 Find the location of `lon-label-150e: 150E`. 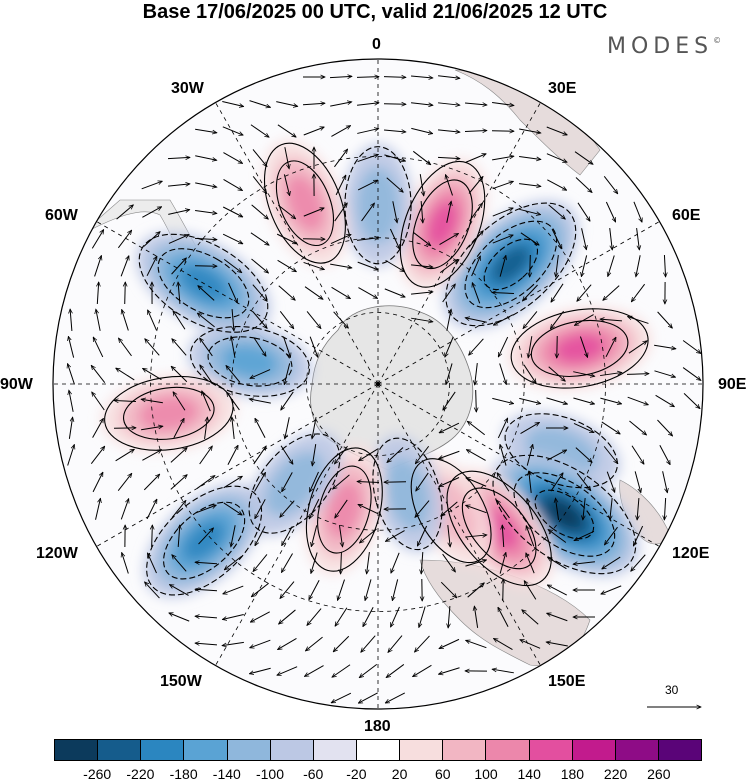

lon-label-150e: 150E is located at coordinates (567, 681).